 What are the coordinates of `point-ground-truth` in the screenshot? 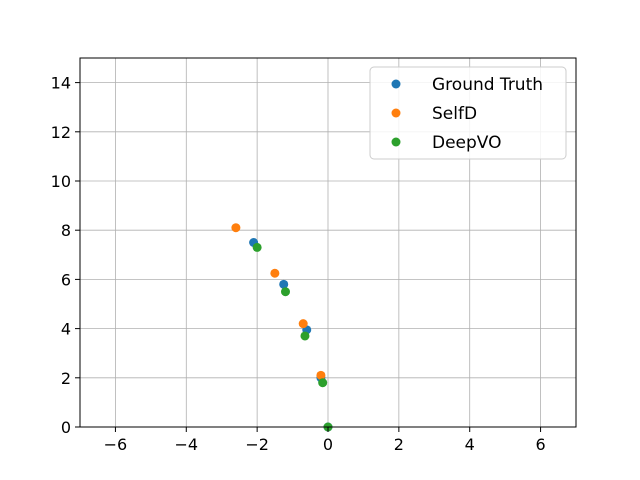 It's located at (284, 284).